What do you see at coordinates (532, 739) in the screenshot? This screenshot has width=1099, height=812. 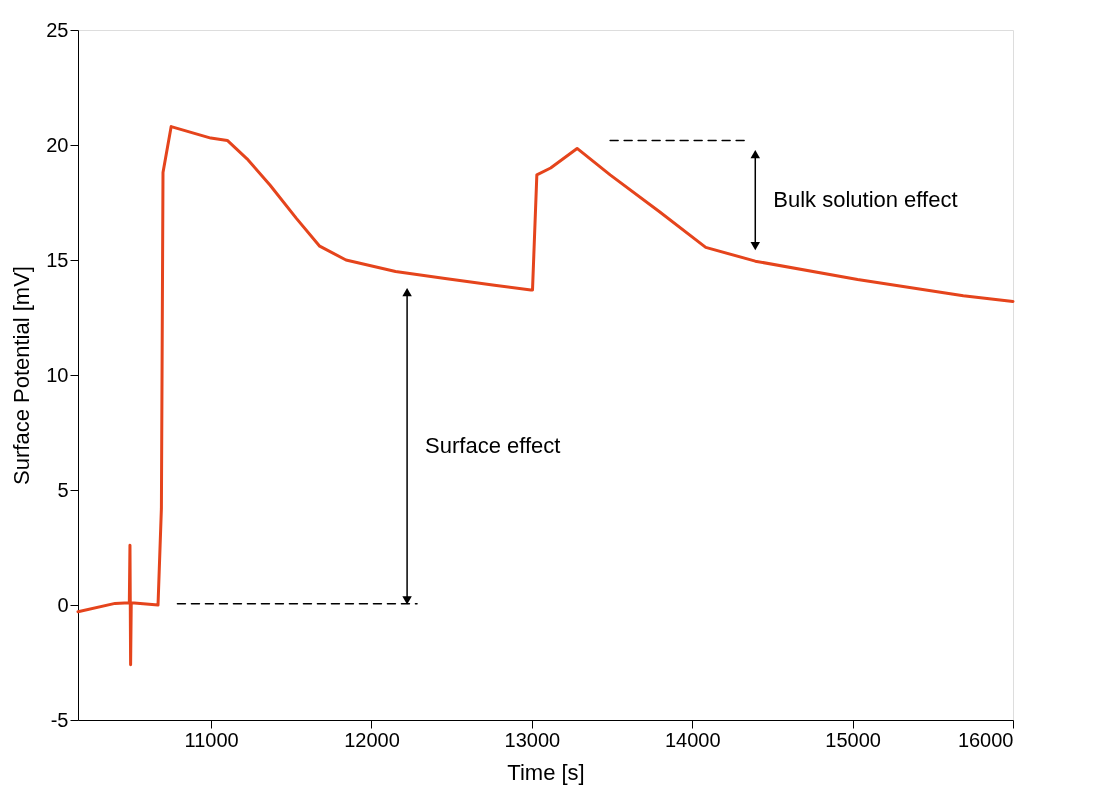 I see `x-tick-label: 13000` at bounding box center [532, 739].